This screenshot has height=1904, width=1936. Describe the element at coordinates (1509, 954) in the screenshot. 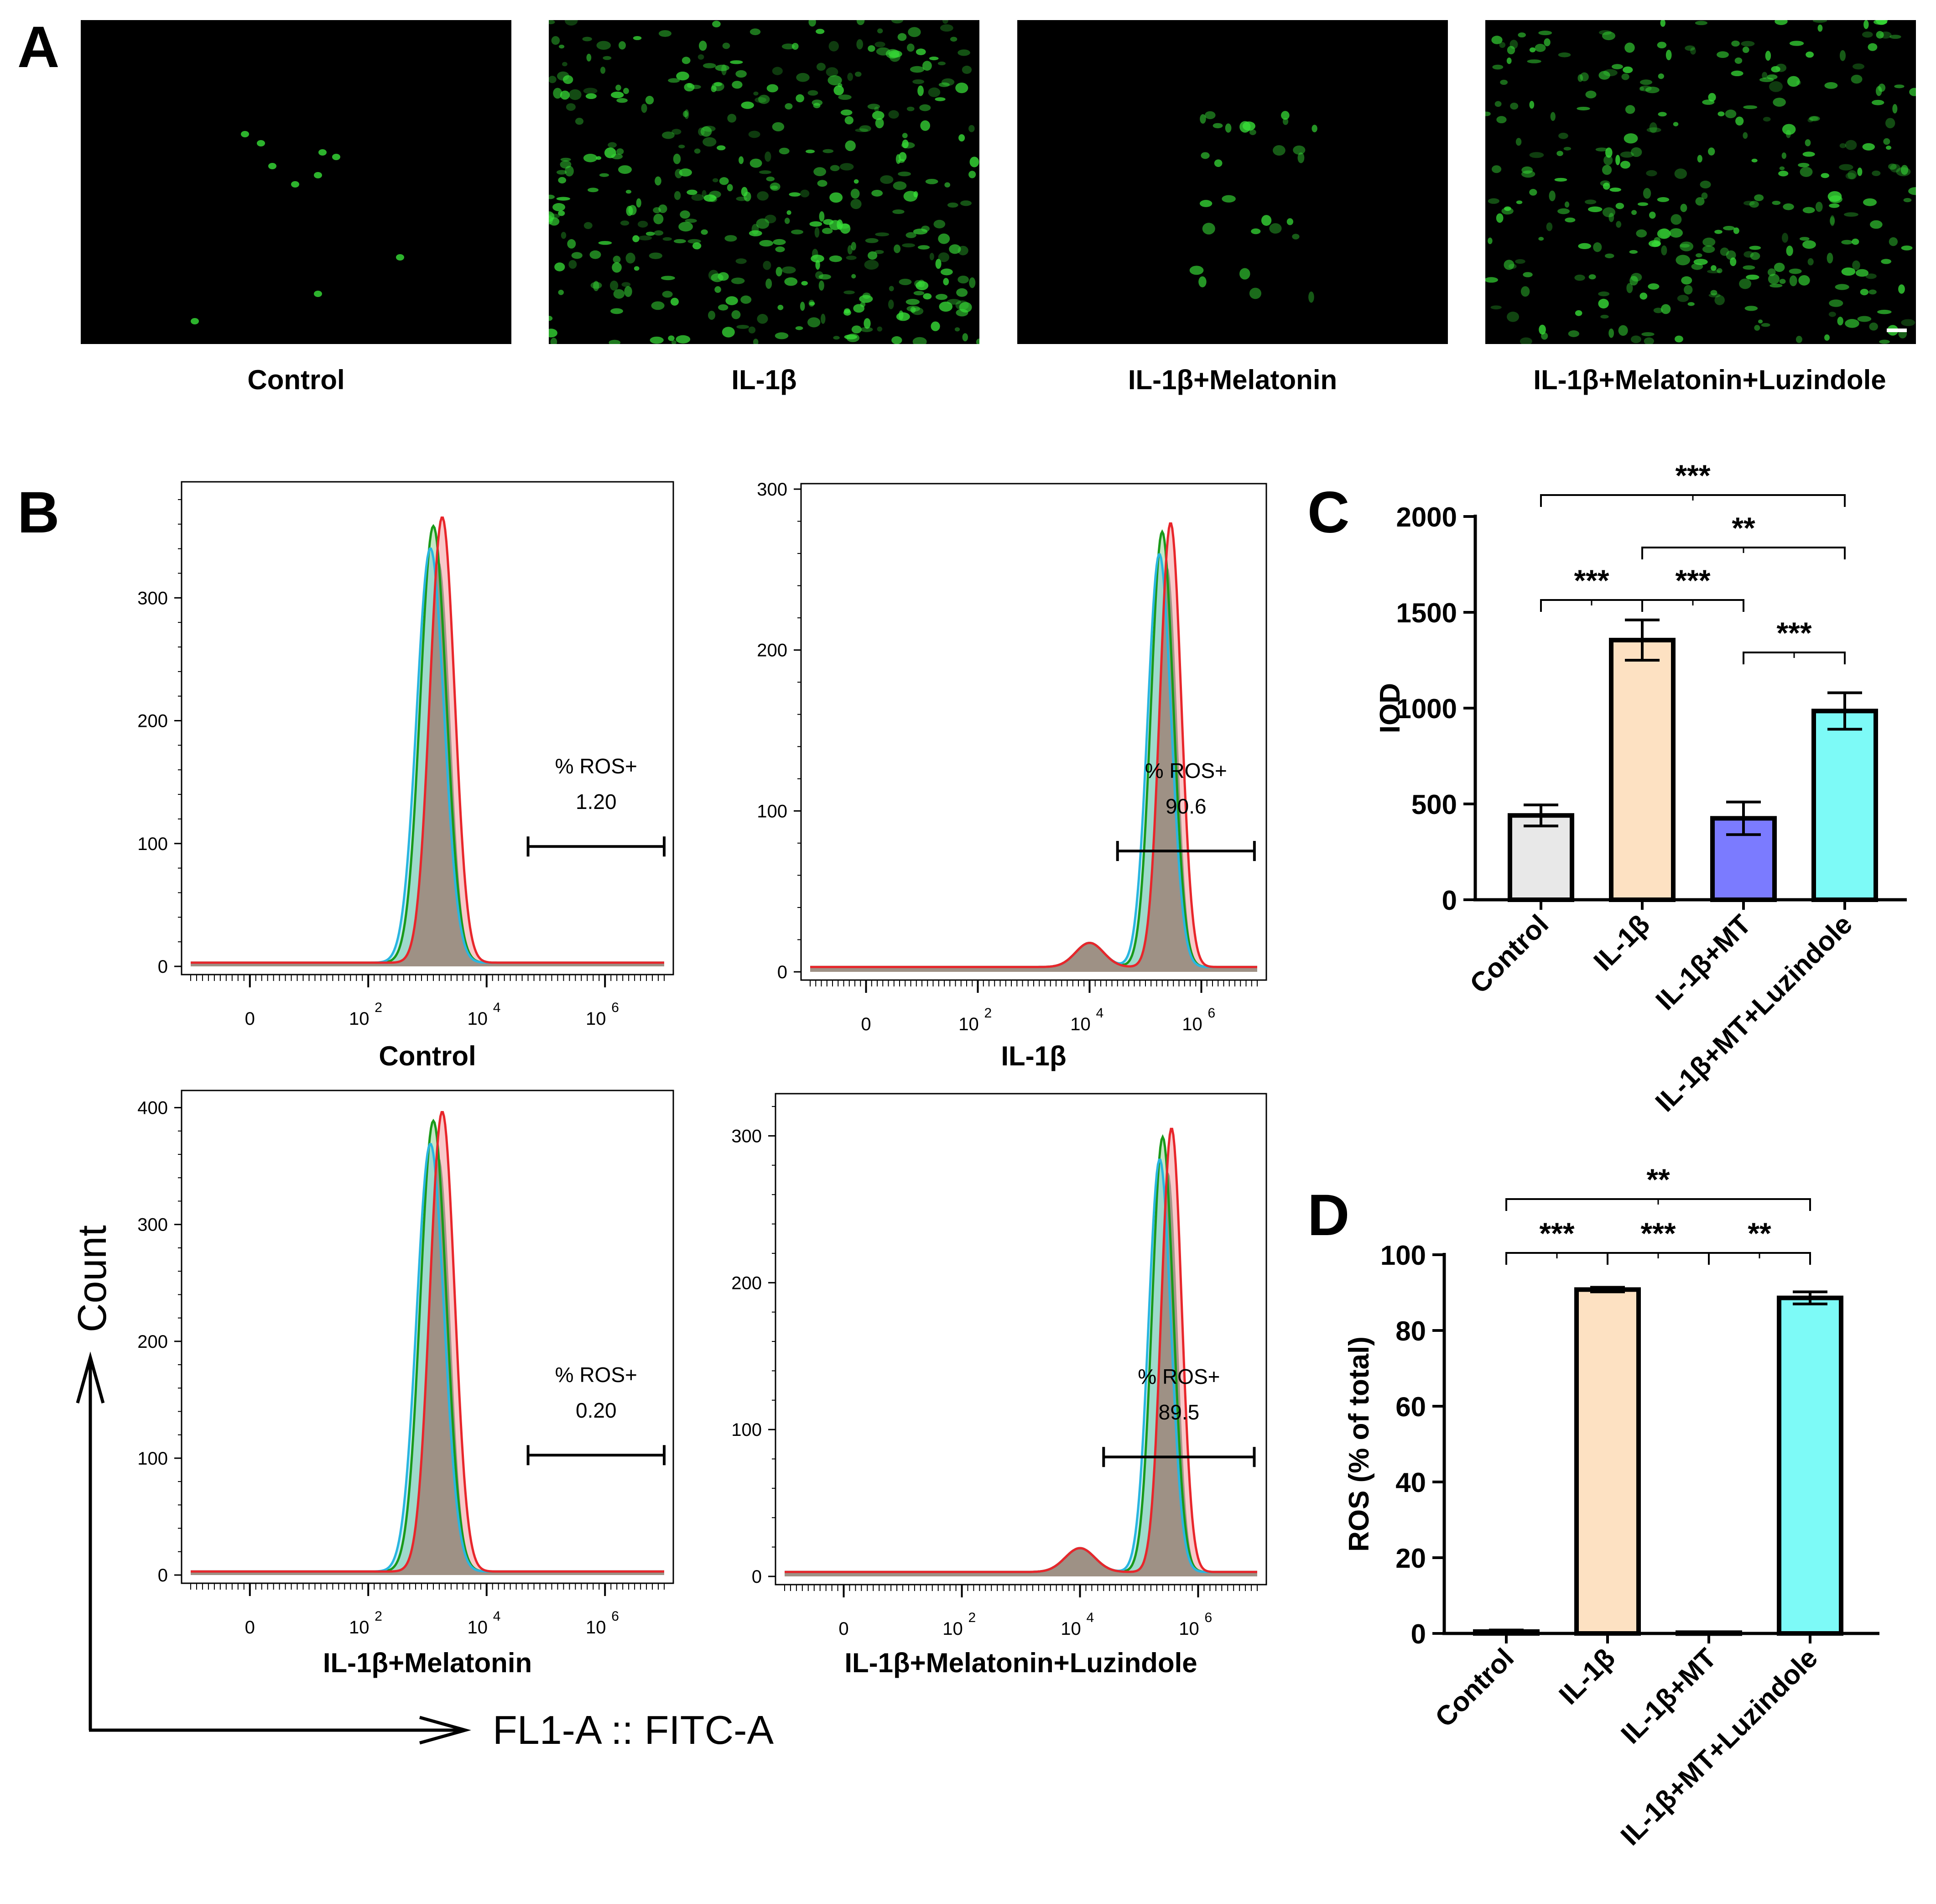

I see `x-tick-label: Control` at that location.